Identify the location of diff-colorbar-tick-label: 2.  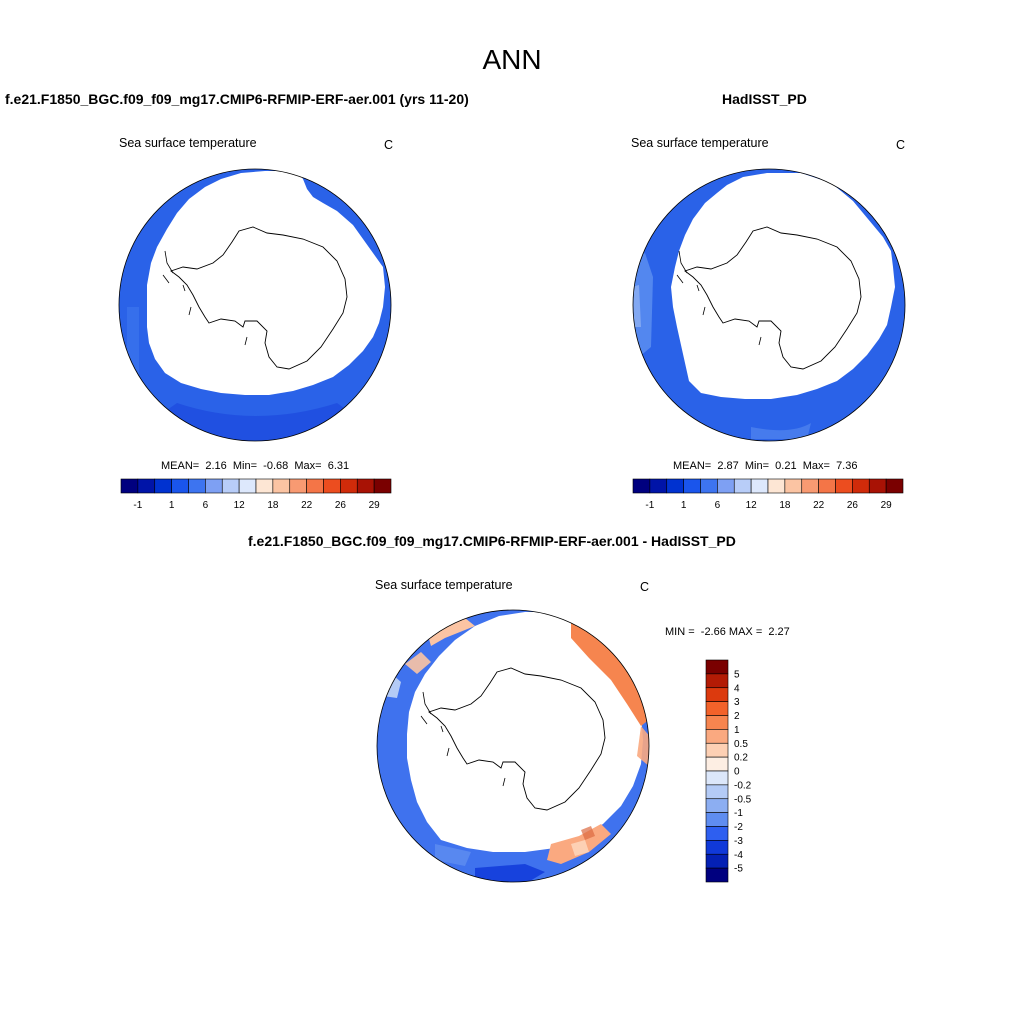
(737, 716).